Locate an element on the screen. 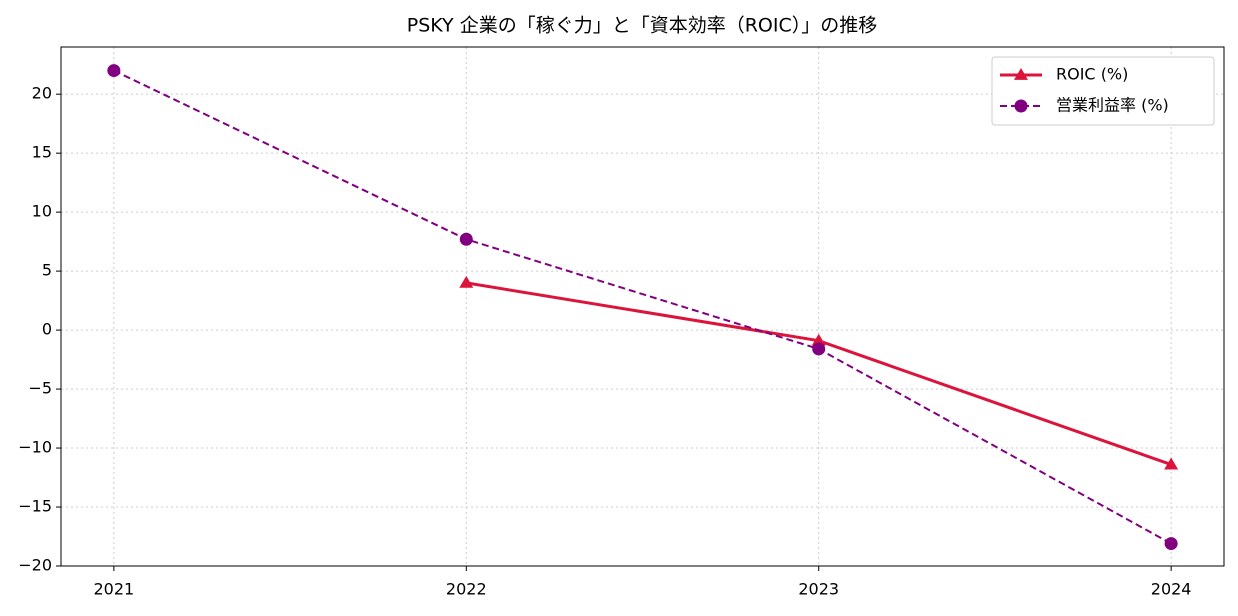  legend-box is located at coordinates (1103, 91).